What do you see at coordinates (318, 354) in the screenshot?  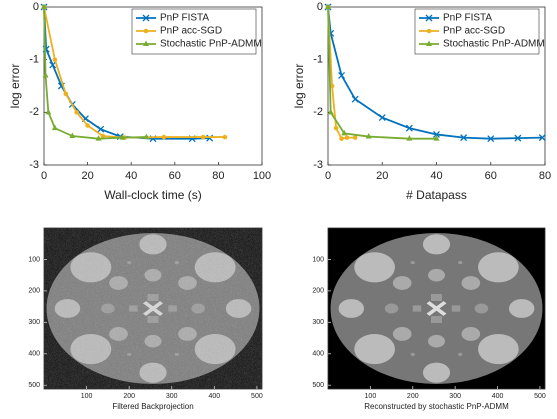 I see `y-tick-label: 400` at bounding box center [318, 354].